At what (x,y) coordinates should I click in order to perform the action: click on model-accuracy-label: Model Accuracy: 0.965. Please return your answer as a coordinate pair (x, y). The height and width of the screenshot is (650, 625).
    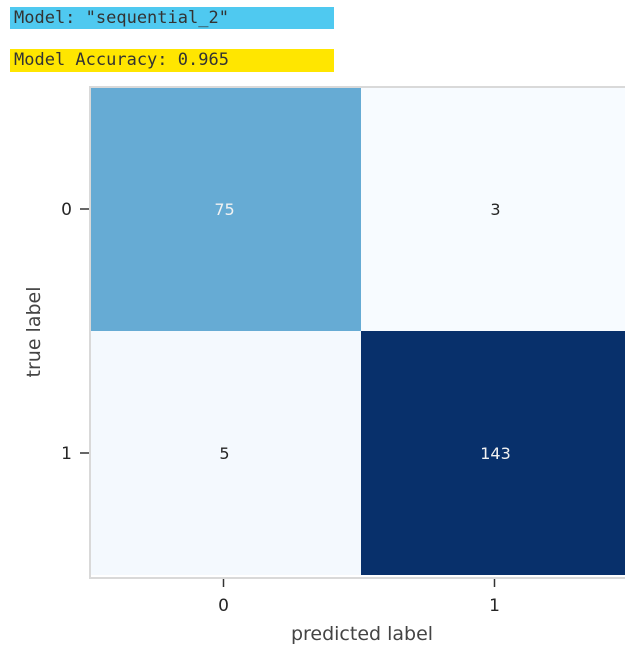
    Looking at the image, I should click on (172, 60).